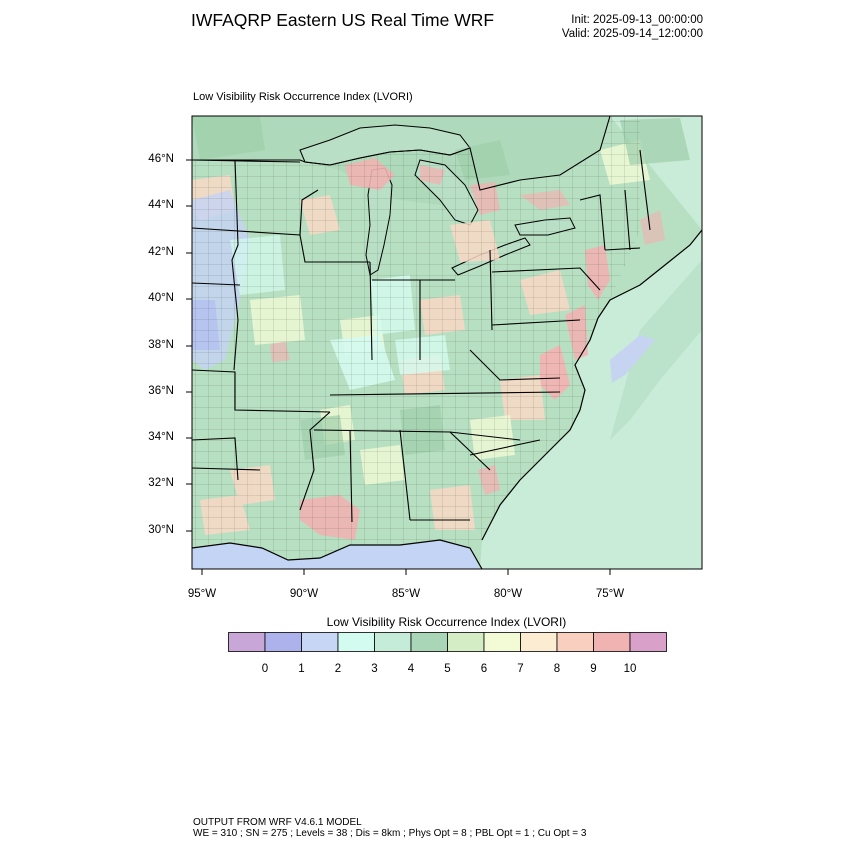 The image size is (850, 850). What do you see at coordinates (557, 669) in the screenshot?
I see `colorbar-tick-label: 8` at bounding box center [557, 669].